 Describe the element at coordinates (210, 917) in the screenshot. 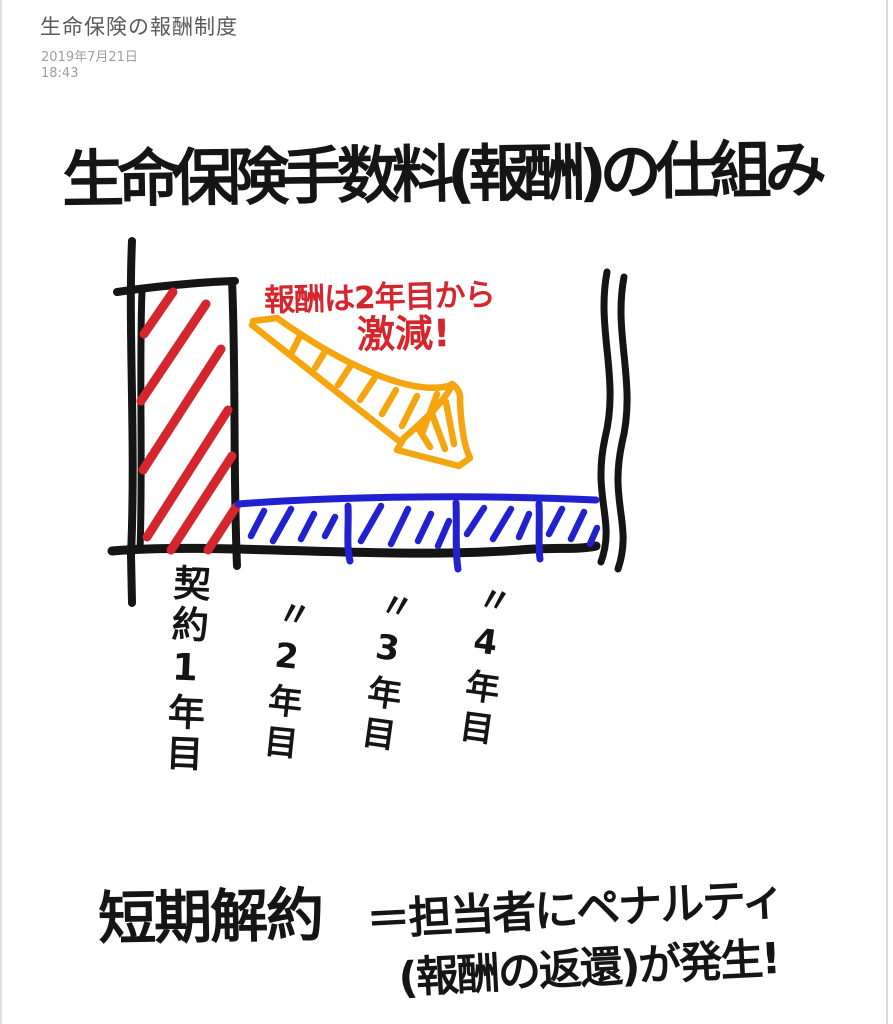

I see `bottom-note-term: 短期解約` at that location.